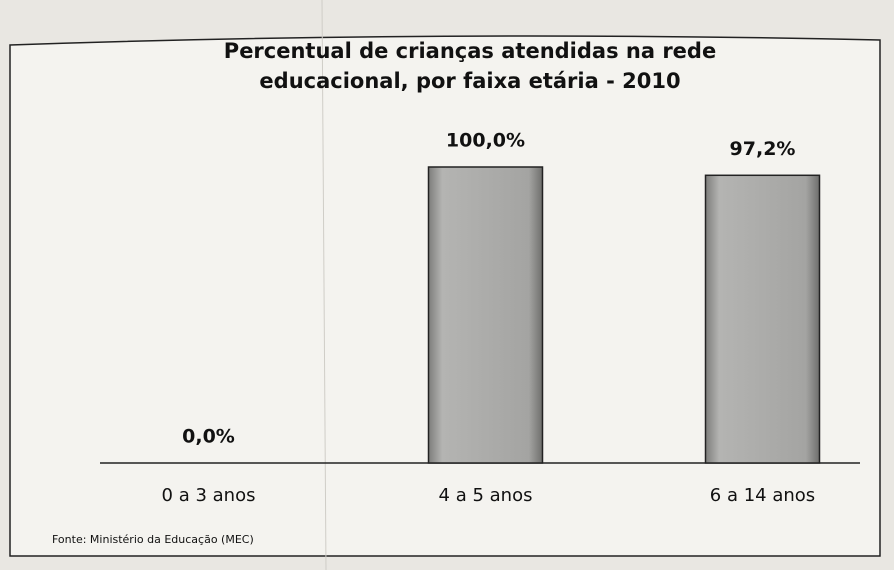 The height and width of the screenshot is (570, 894). Describe the element at coordinates (324, 285) in the screenshot. I see `page-fold` at that location.